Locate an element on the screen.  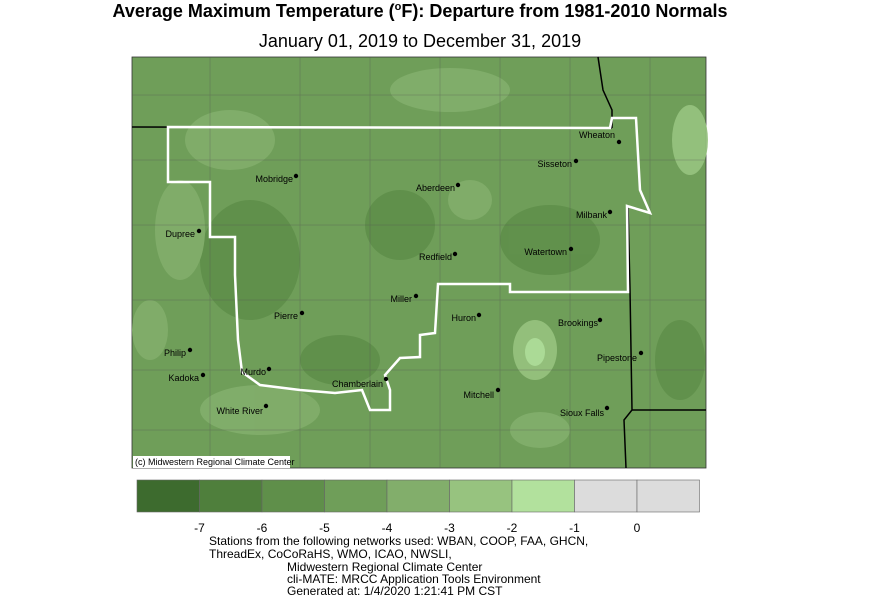
city-label: Huron is located at coordinates (463, 318).